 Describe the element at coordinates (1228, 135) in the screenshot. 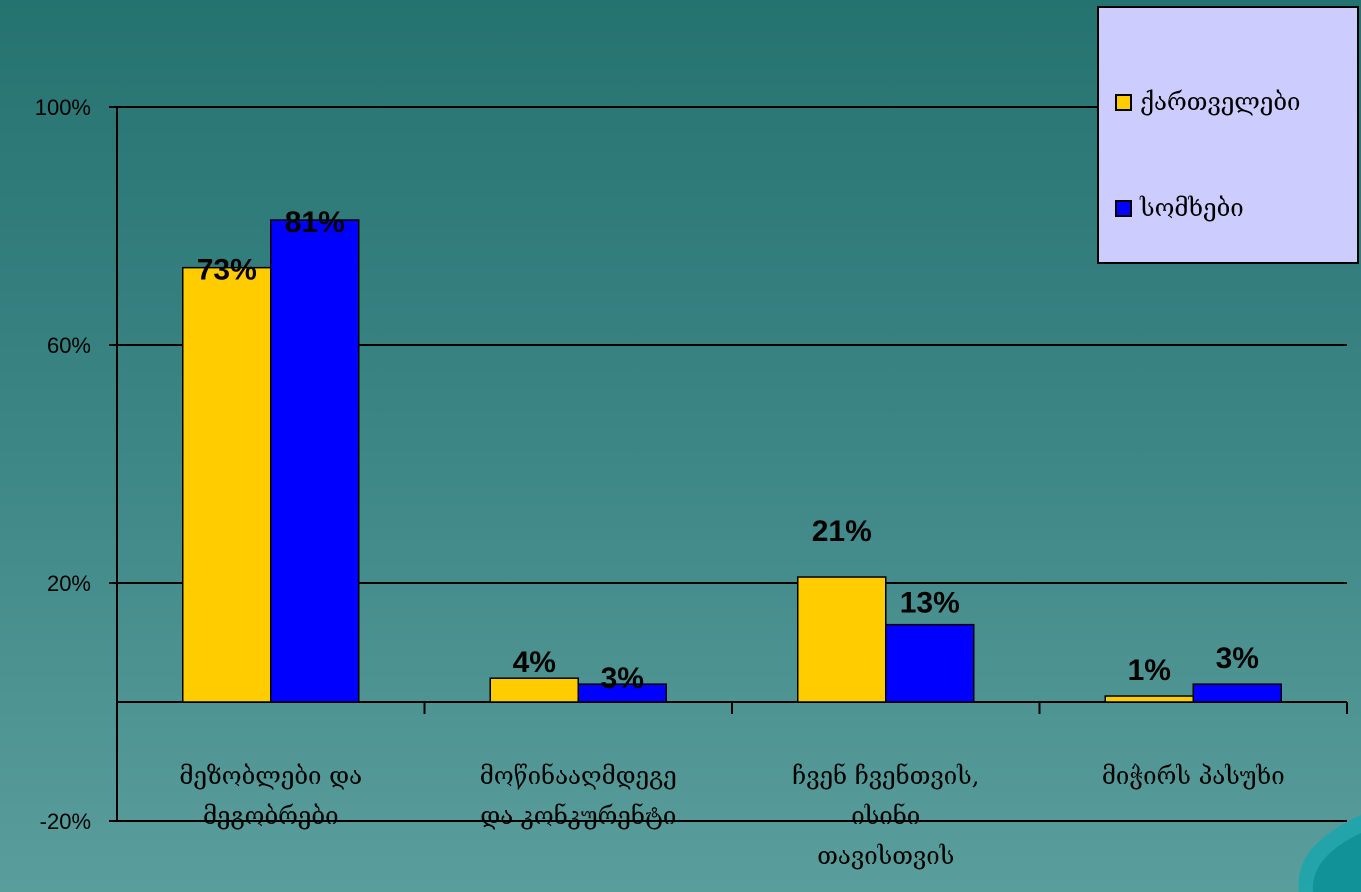

I see `legend: ქართველები სომხები` at that location.